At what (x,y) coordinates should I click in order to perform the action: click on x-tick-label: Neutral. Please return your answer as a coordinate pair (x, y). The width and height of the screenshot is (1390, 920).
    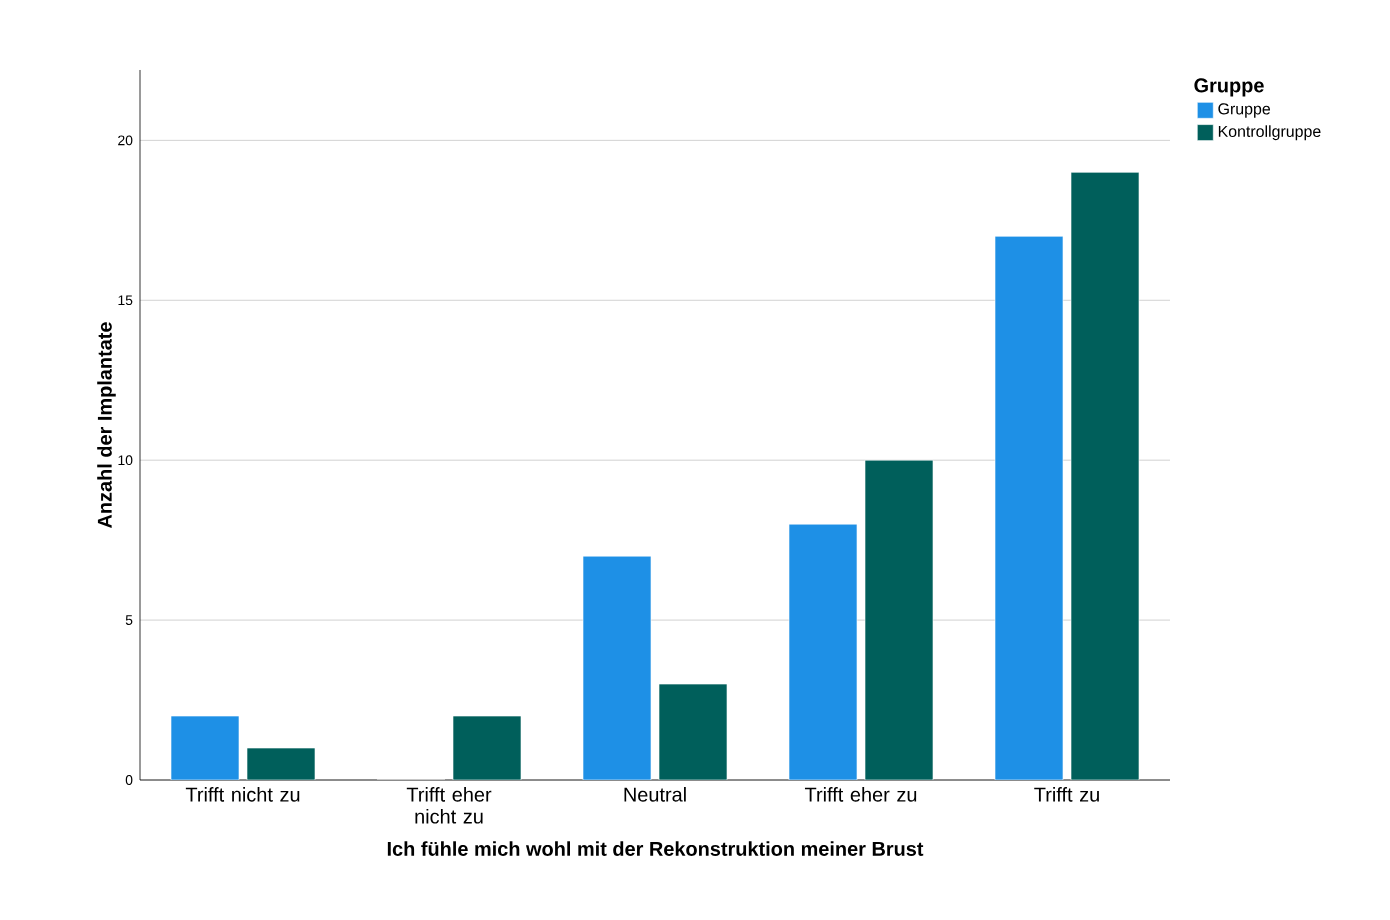
    Looking at the image, I should click on (655, 794).